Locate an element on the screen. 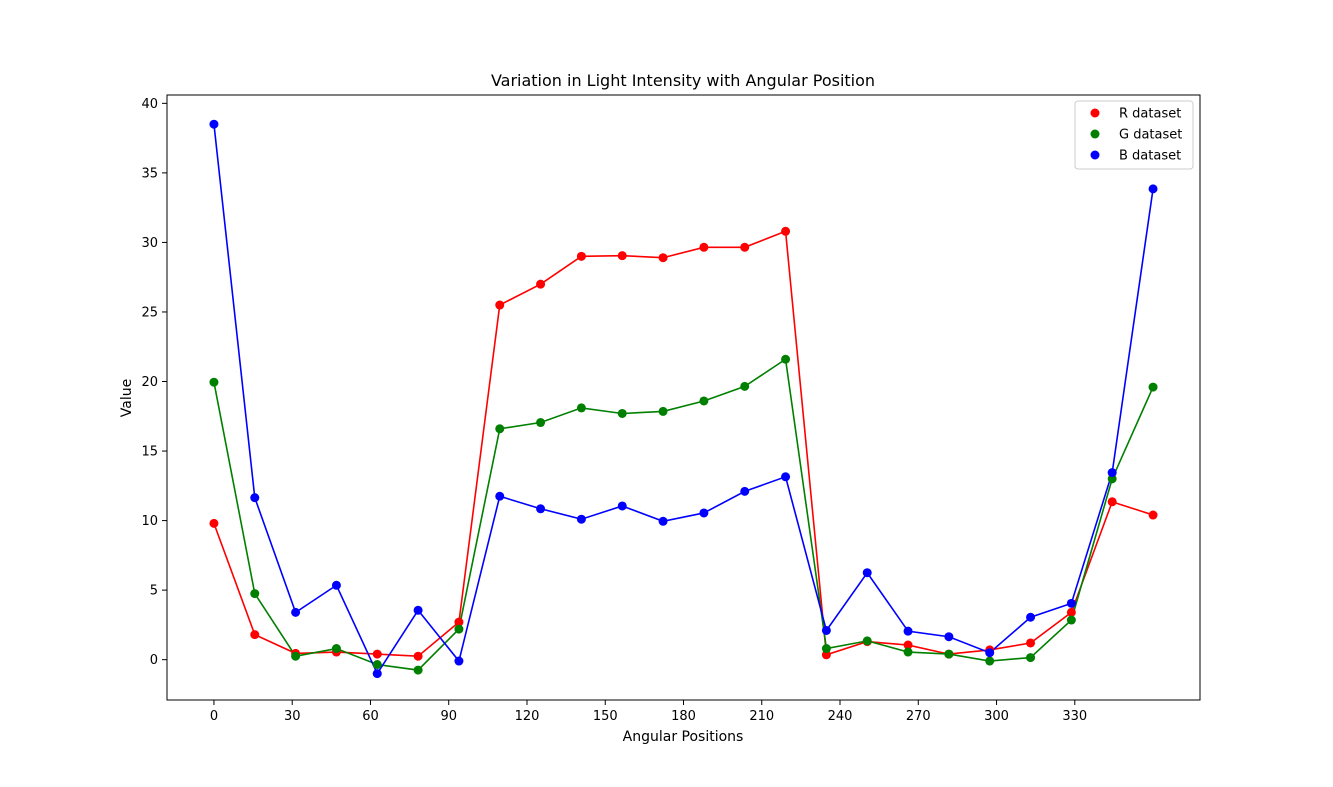 The image size is (1333, 787). x-tick-label: 120 is located at coordinates (527, 716).